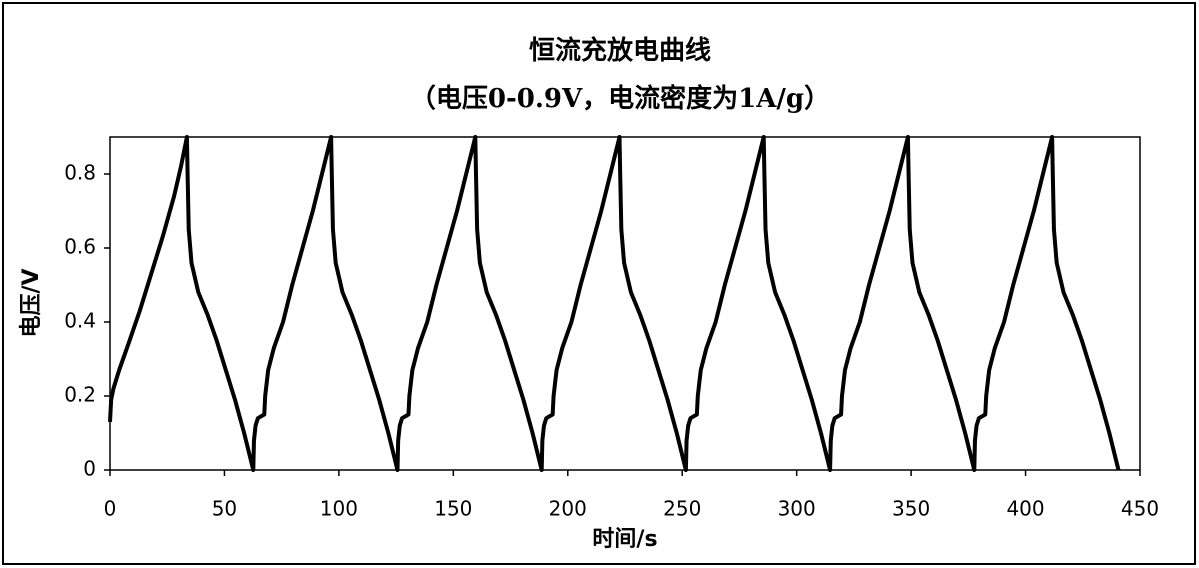 The width and height of the screenshot is (1199, 568). What do you see at coordinates (620, 50) in the screenshot?
I see `chart-title: 恒流充放电曲线` at bounding box center [620, 50].